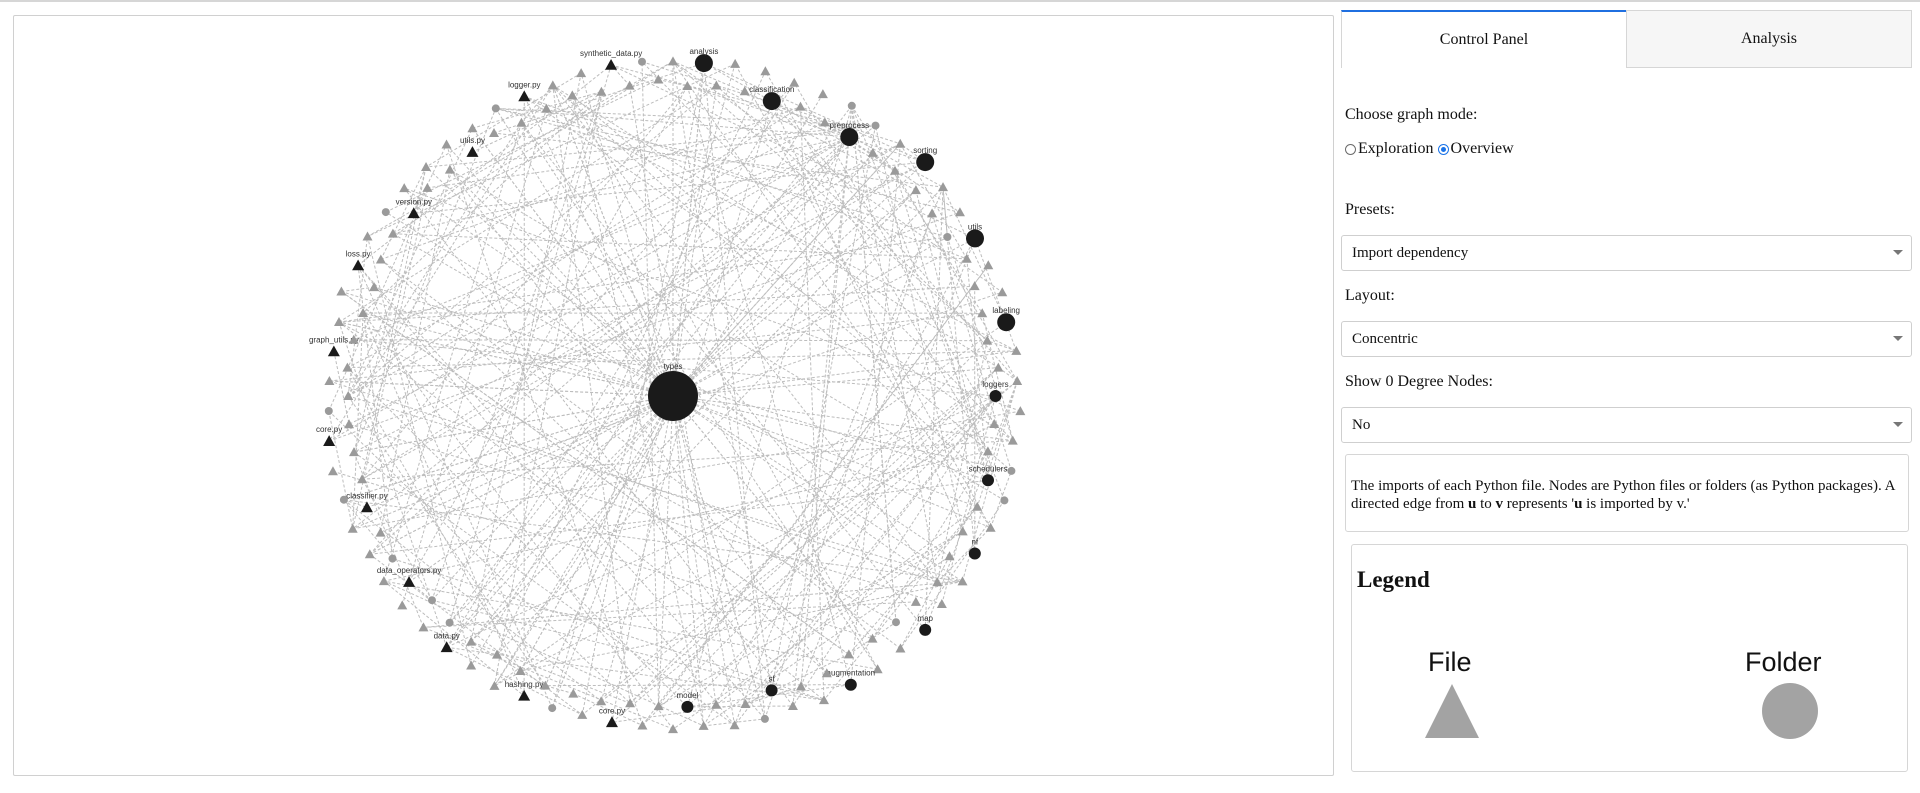  Describe the element at coordinates (446, 647) in the screenshot. I see `node-data-py` at that location.